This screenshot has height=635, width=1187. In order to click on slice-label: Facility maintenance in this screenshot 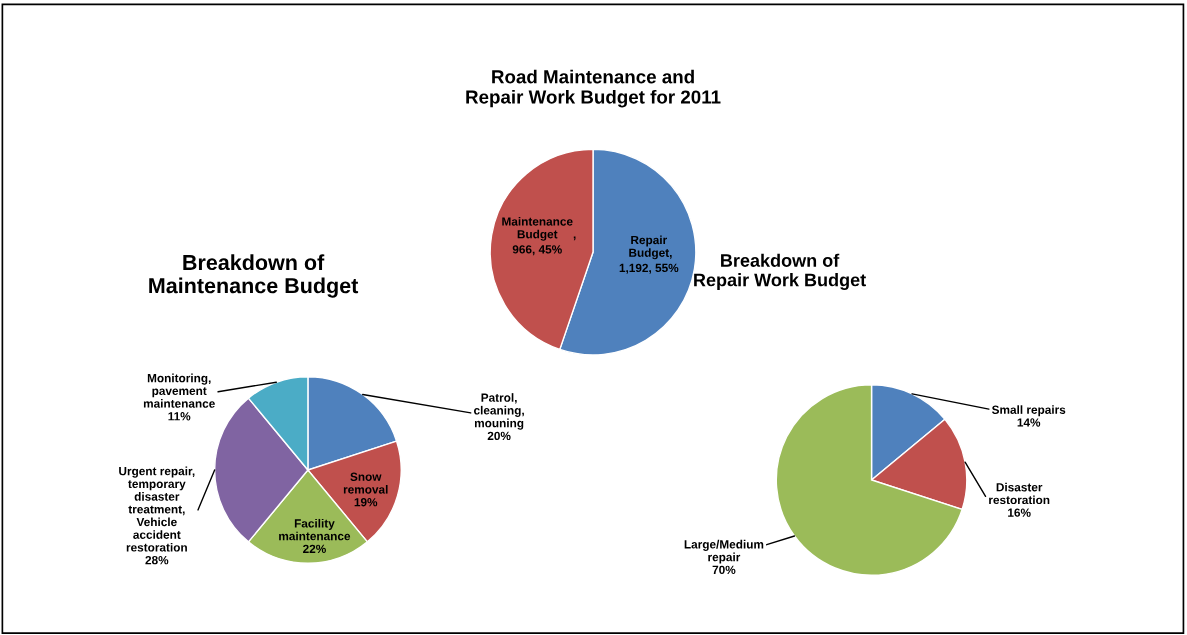, I will do `click(315, 529)`.